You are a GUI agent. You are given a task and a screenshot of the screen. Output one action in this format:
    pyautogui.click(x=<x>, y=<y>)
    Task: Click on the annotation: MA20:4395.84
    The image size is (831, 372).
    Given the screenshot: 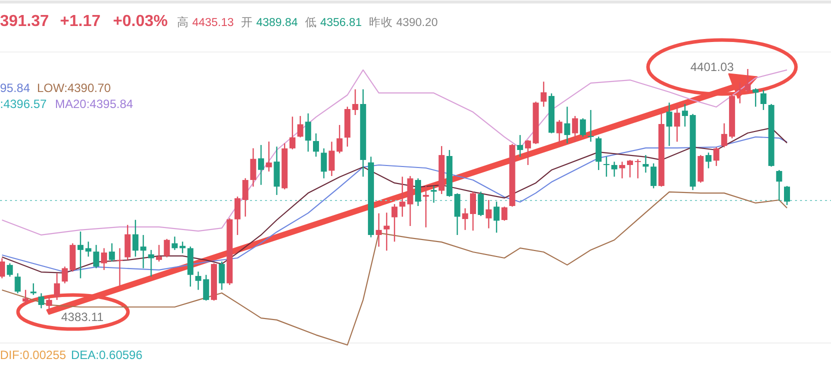 What is the action you would take?
    pyautogui.click(x=94, y=104)
    